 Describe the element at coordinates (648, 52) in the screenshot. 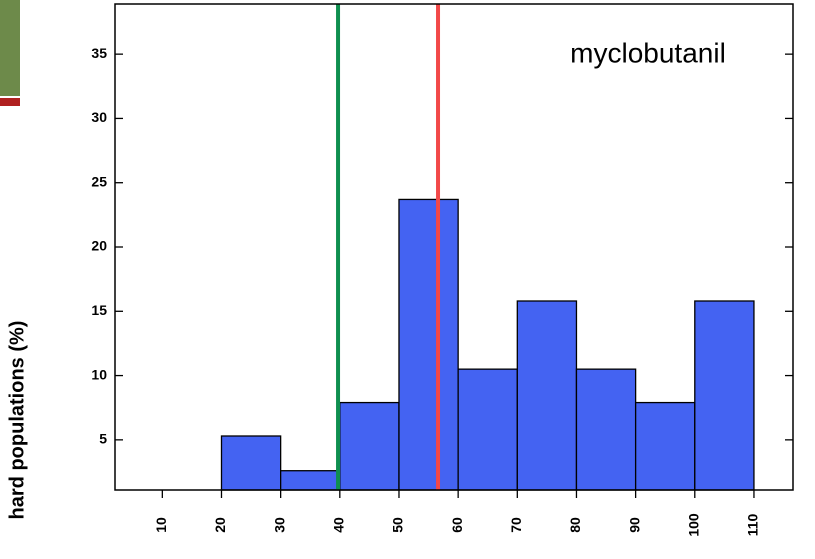

I see `annotation: myclobutanil` at that location.